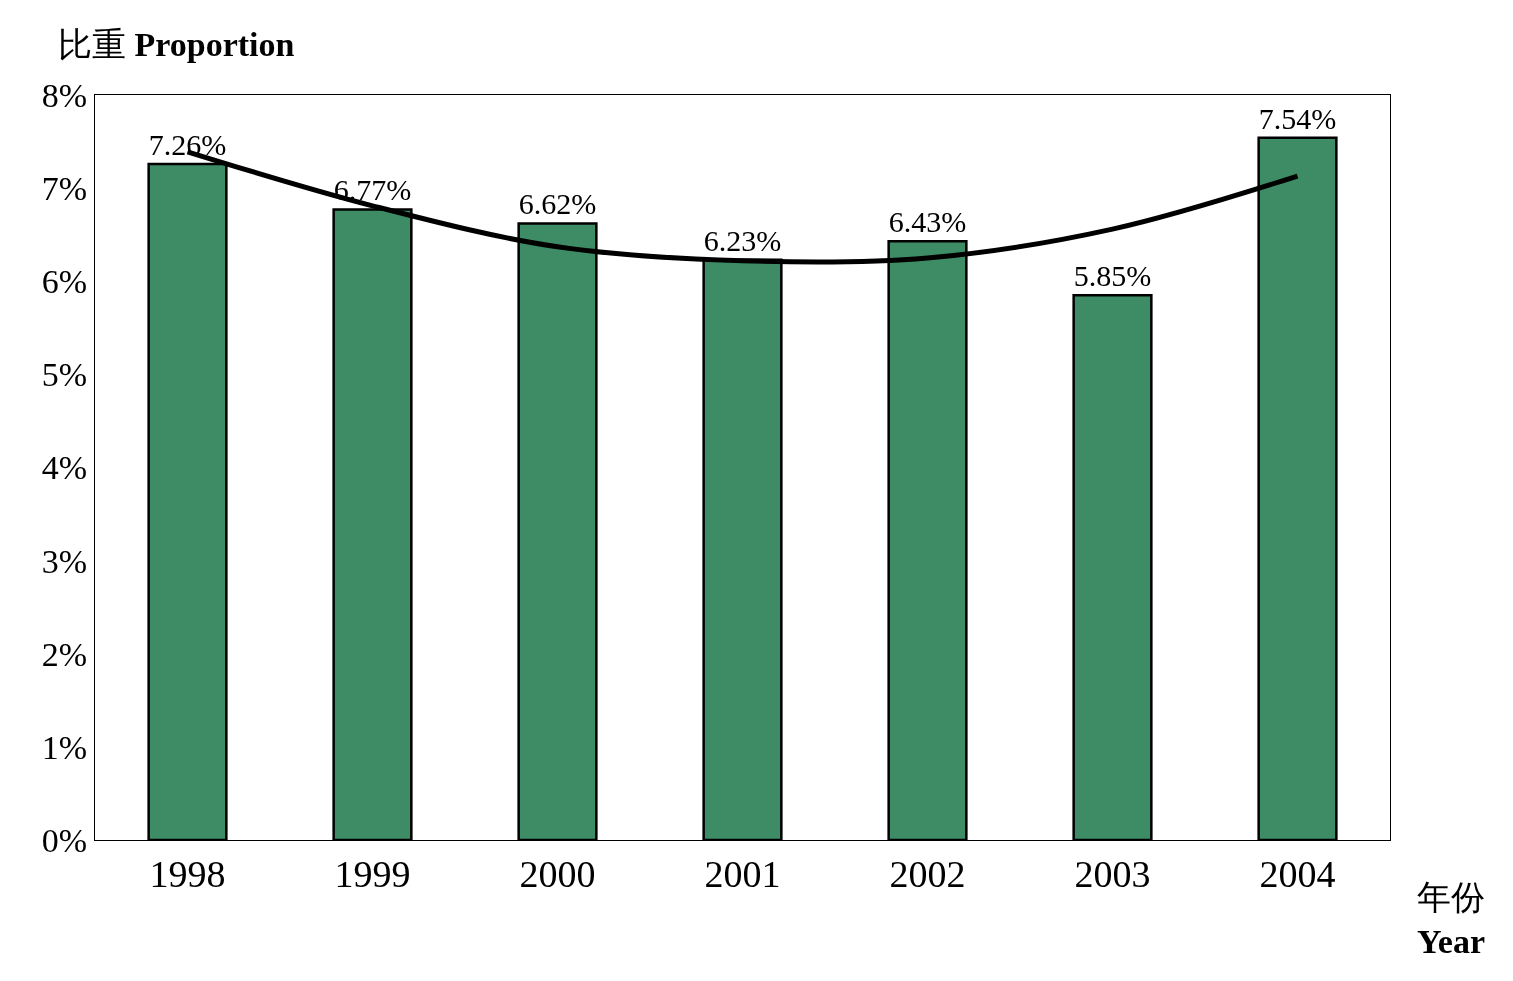 The height and width of the screenshot is (981, 1513). Describe the element at coordinates (64, 468) in the screenshot. I see `y-tick-label: 4%` at that location.